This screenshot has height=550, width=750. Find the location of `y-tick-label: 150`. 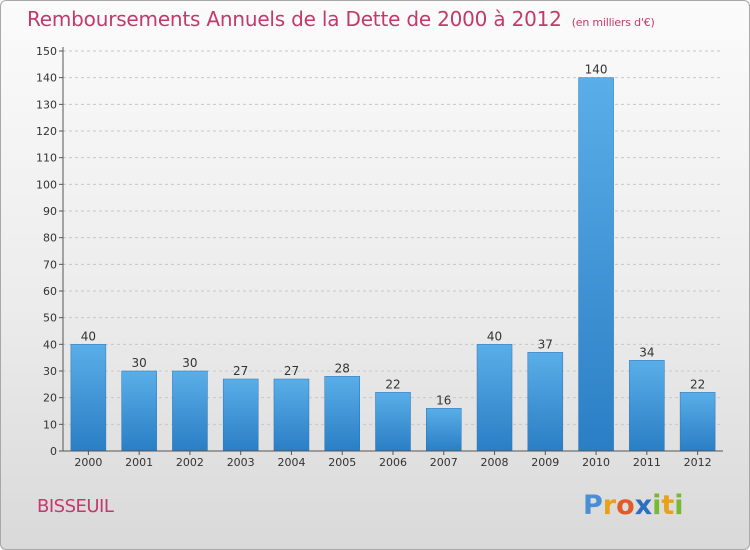

y-tick-label: 150 is located at coordinates (46, 51).